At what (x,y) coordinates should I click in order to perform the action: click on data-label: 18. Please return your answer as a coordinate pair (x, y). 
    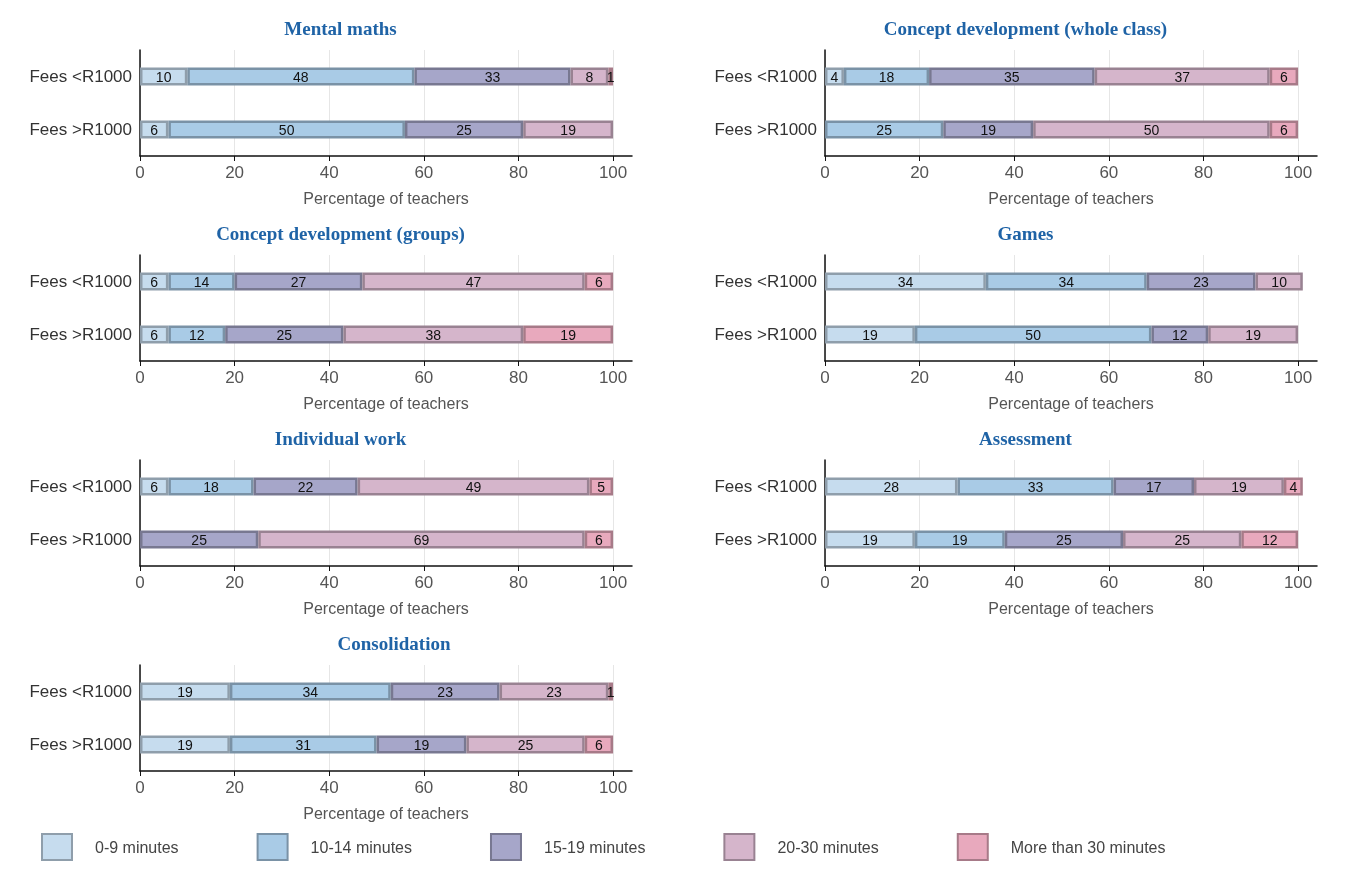
    Looking at the image, I should click on (211, 486).